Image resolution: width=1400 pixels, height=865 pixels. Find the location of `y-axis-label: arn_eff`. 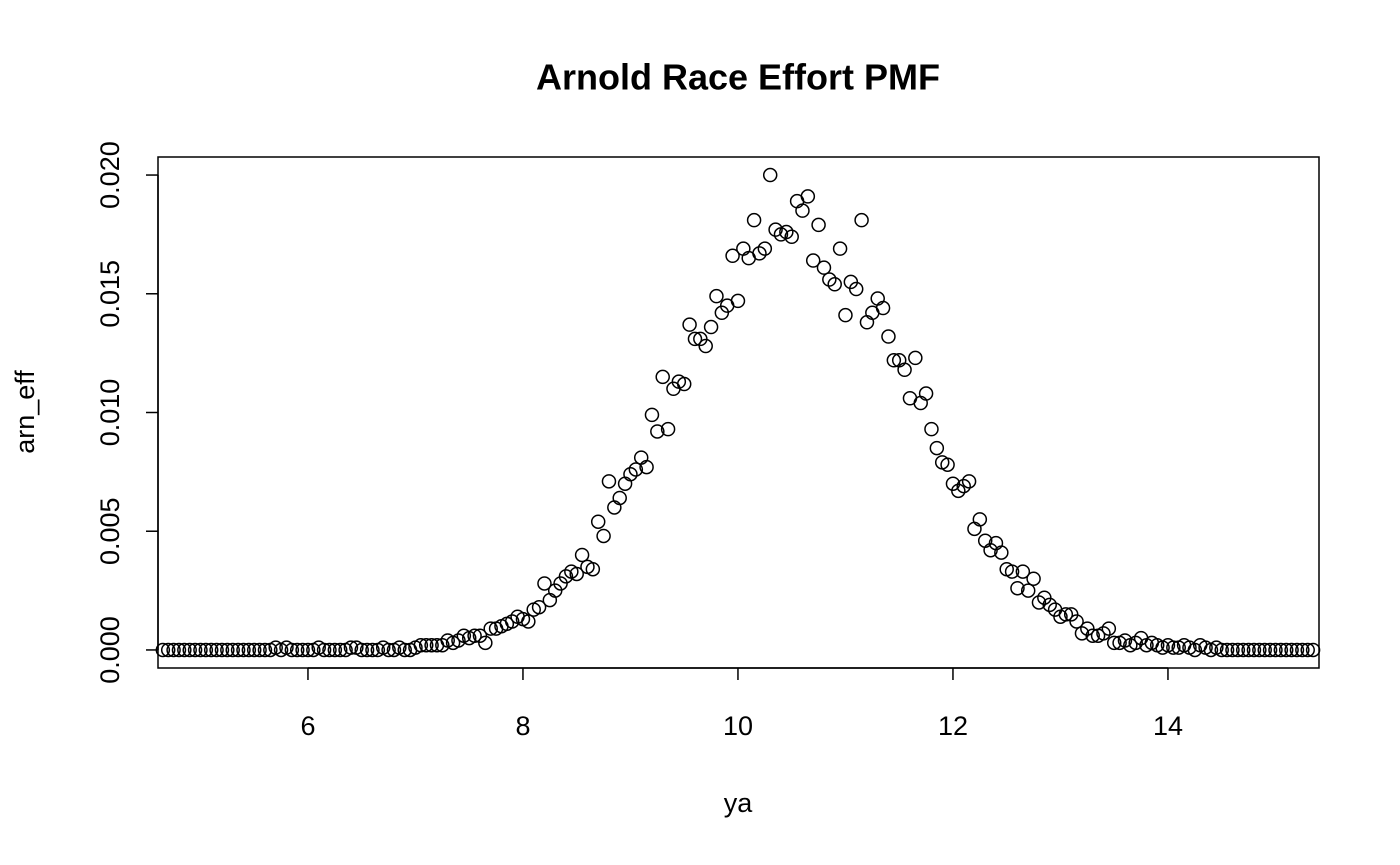

y-axis-label: arn_eff is located at coordinates (25, 412).